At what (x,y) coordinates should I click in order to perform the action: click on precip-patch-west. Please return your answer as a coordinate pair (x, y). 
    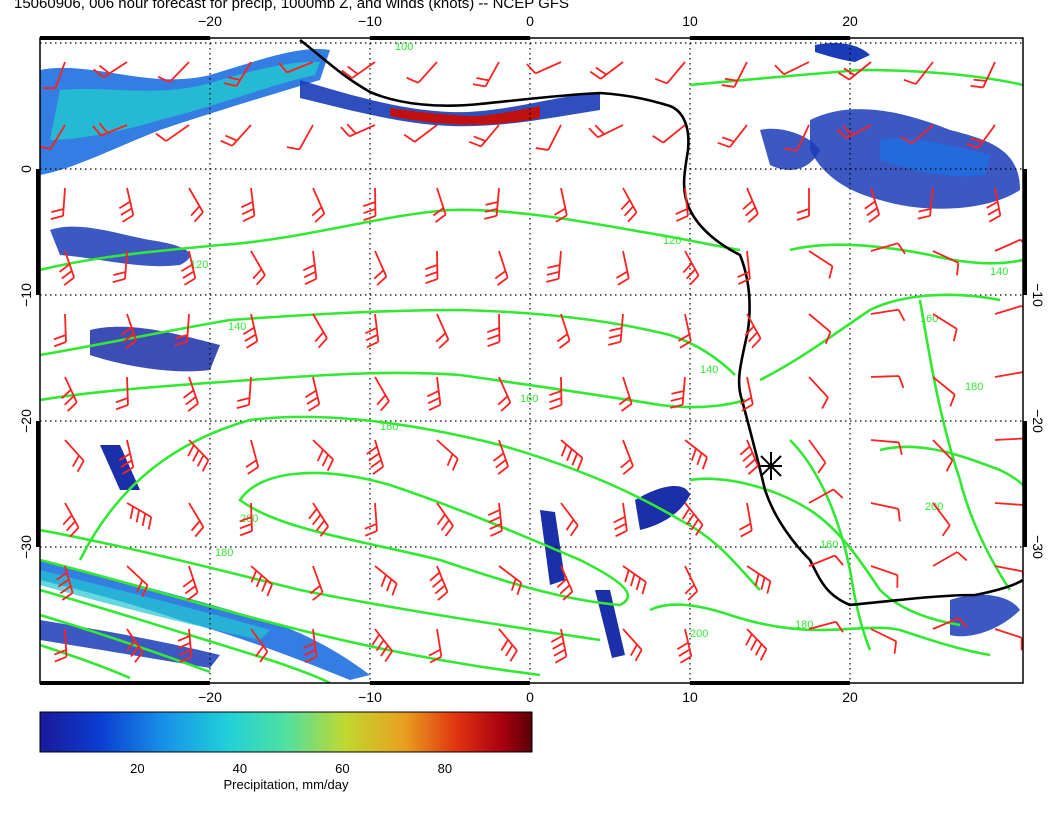
    Looking at the image, I should click on (120, 246).